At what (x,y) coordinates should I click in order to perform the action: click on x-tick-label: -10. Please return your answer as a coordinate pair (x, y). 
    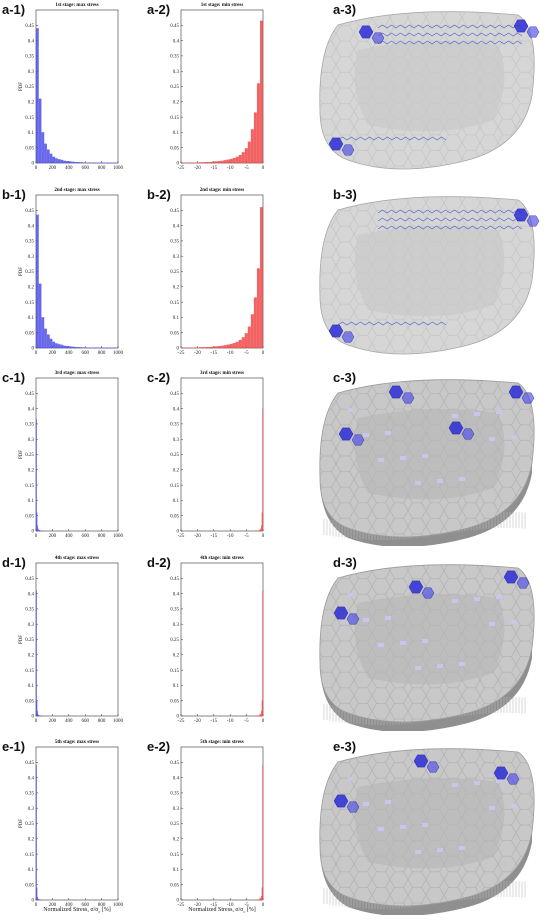
    Looking at the image, I should click on (230, 721).